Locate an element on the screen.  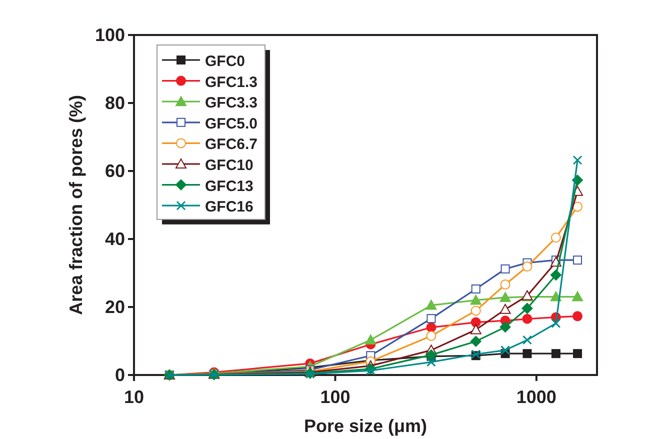
y-tick-label: 80 is located at coordinates (114, 103).